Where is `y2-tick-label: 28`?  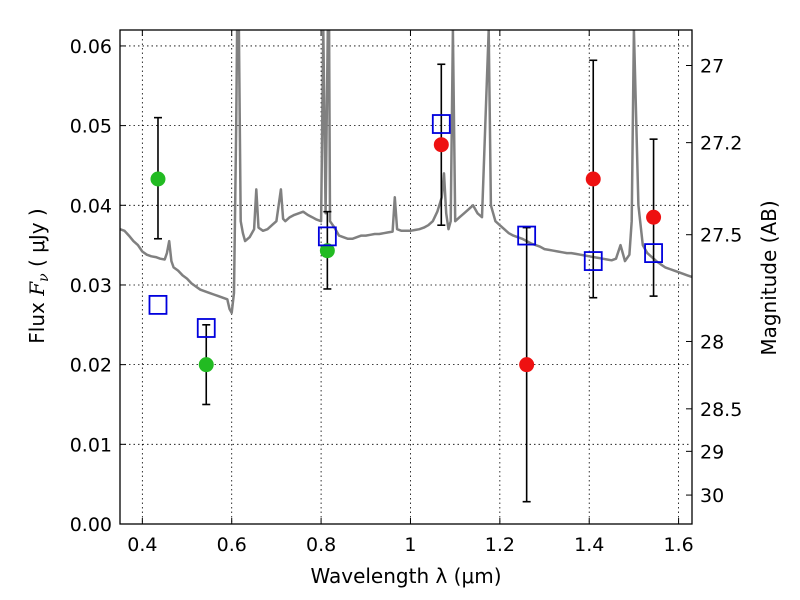
y2-tick-label: 28 is located at coordinates (712, 342).